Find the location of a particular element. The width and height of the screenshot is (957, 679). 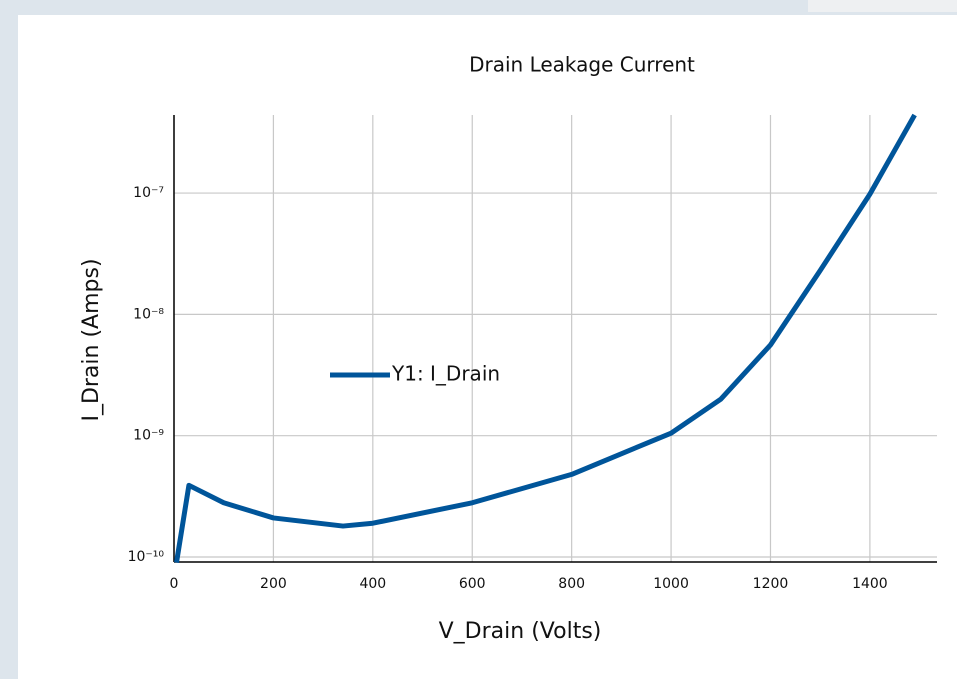

x-tick-label: 1000 is located at coordinates (671, 584).